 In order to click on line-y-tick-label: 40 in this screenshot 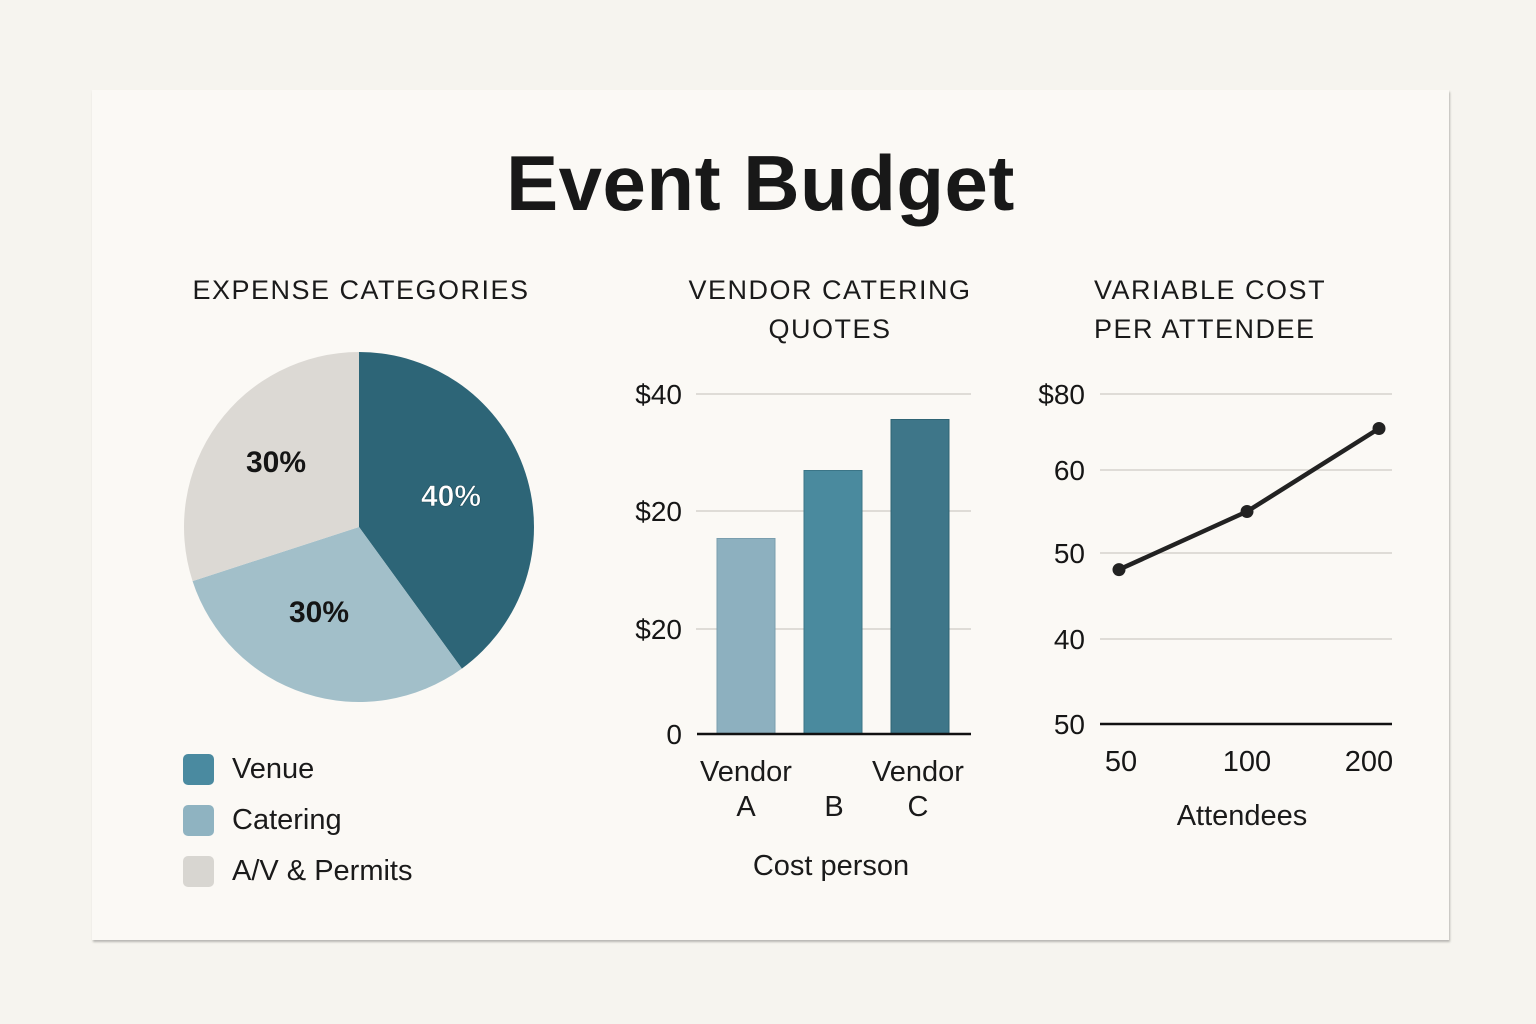, I will do `click(1069, 639)`.